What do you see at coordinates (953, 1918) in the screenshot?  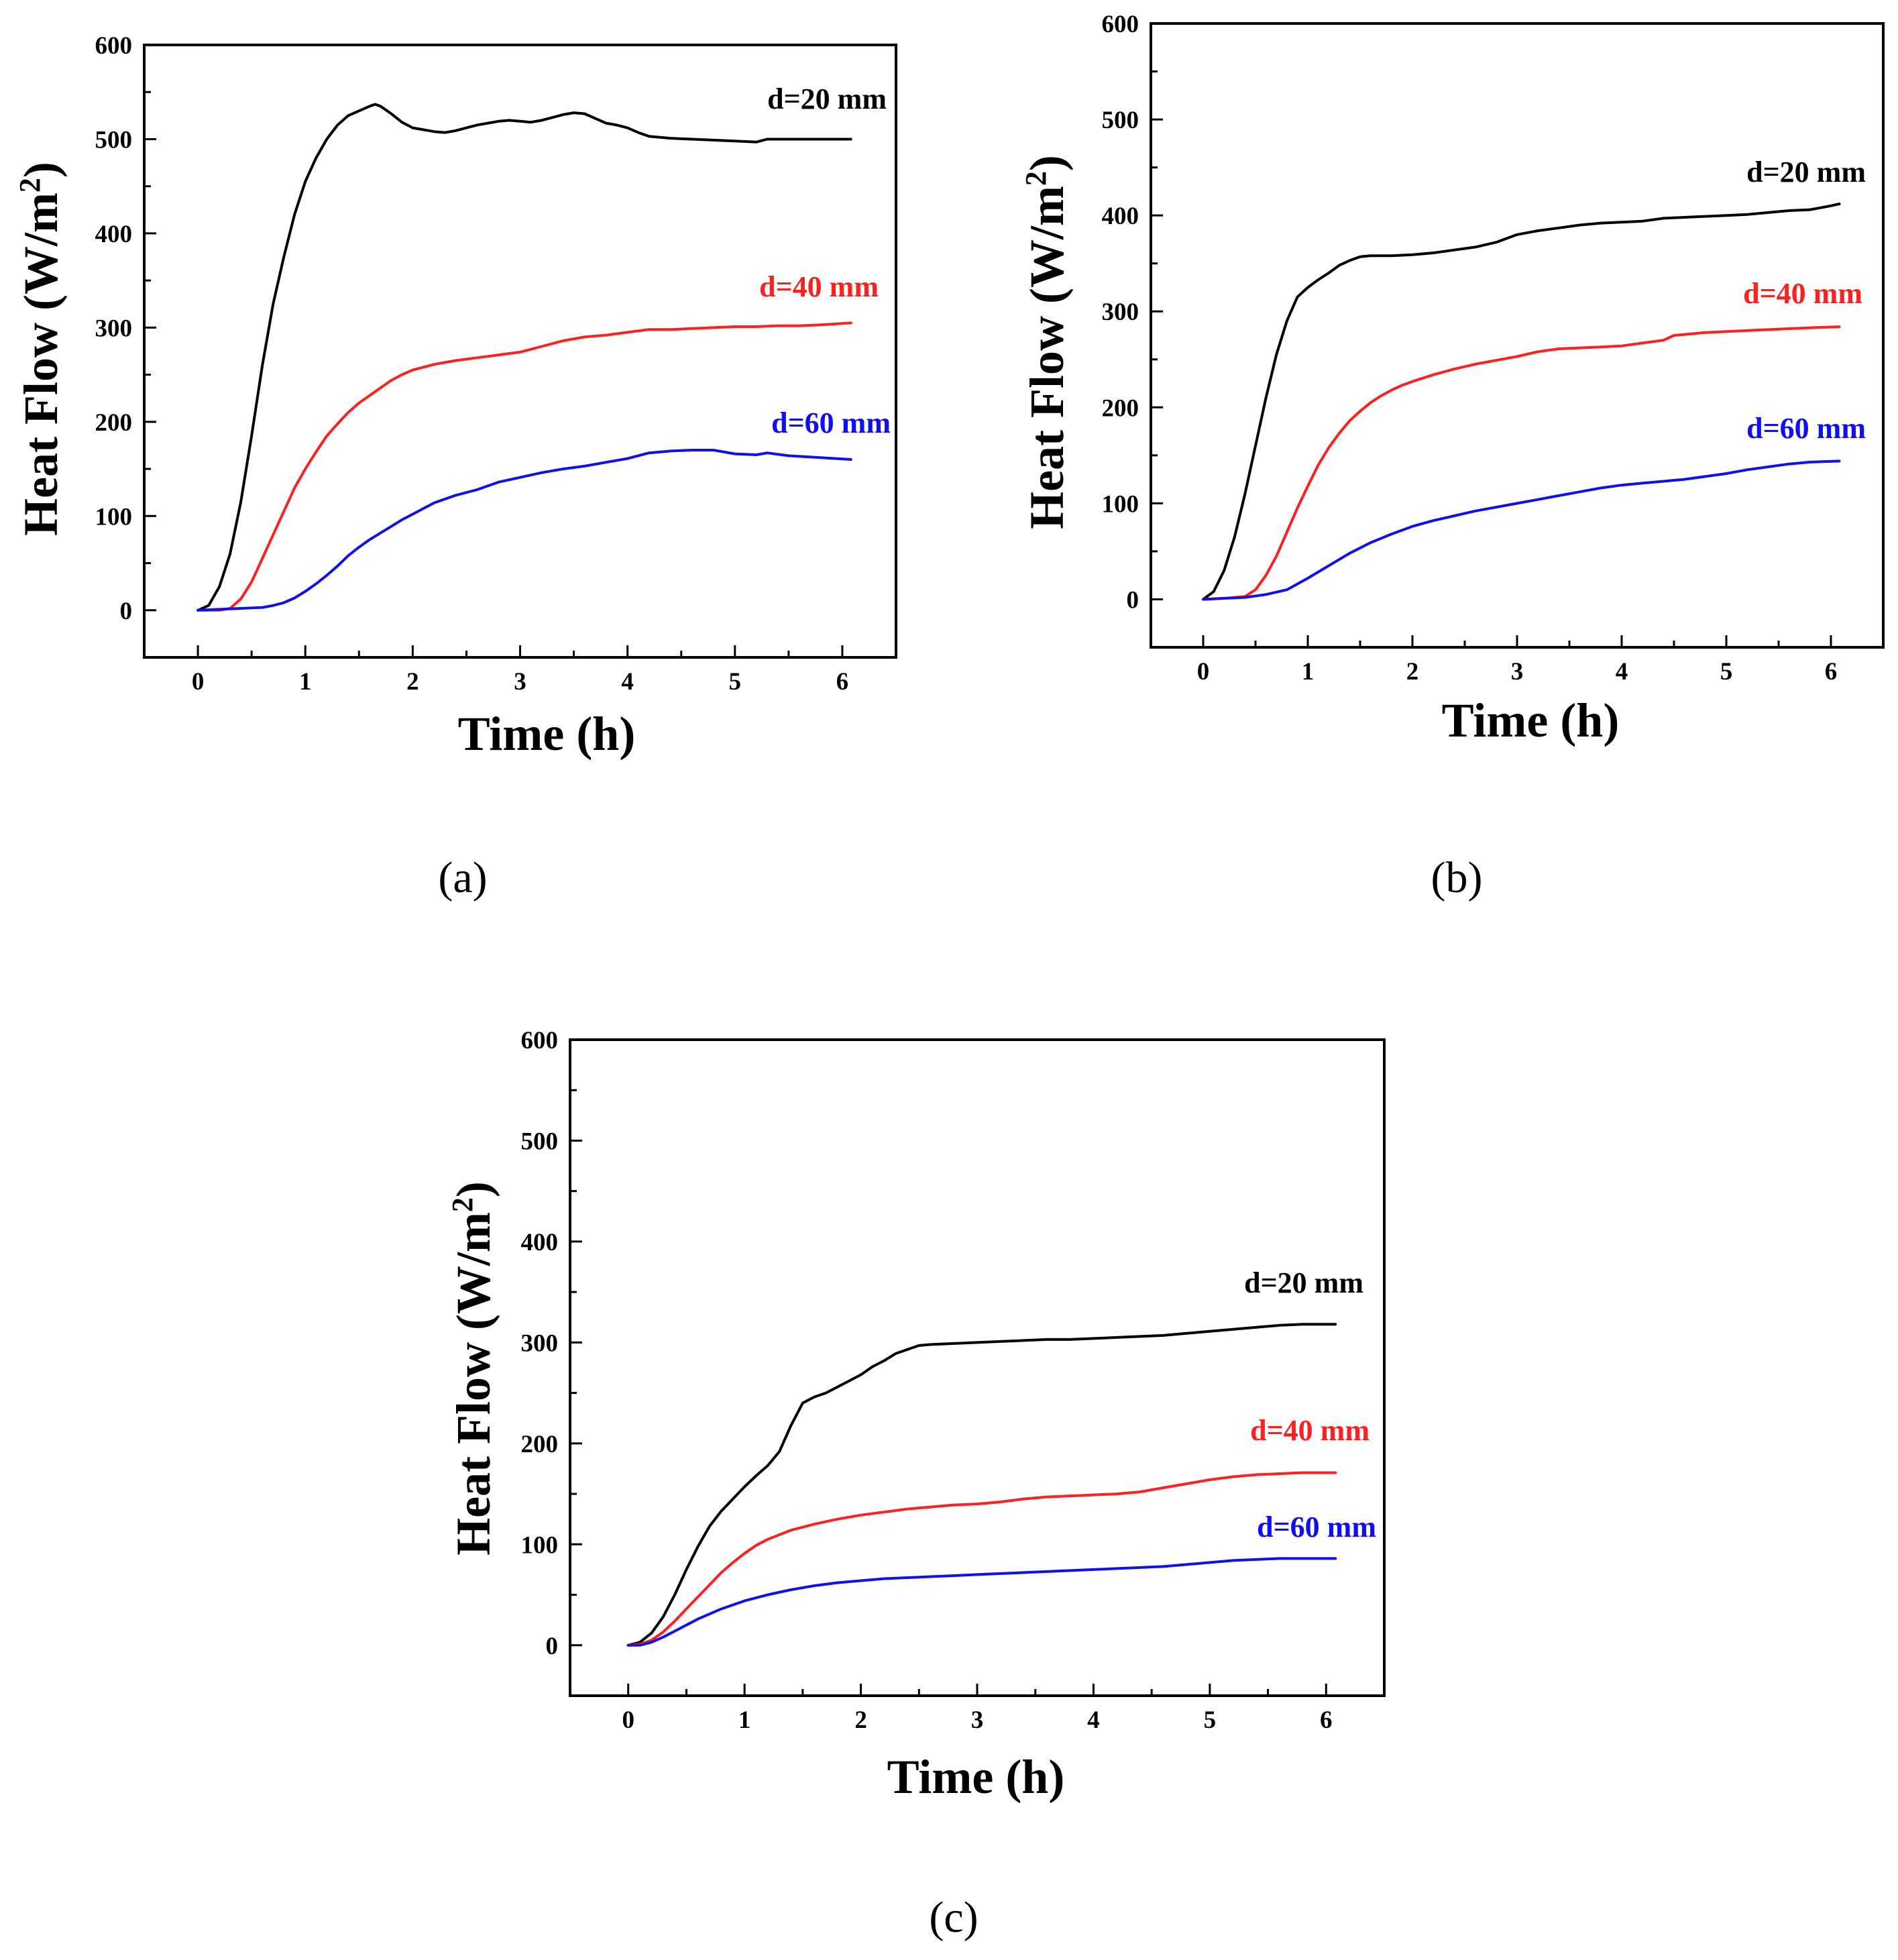 I see `panel-caption: (c)` at bounding box center [953, 1918].